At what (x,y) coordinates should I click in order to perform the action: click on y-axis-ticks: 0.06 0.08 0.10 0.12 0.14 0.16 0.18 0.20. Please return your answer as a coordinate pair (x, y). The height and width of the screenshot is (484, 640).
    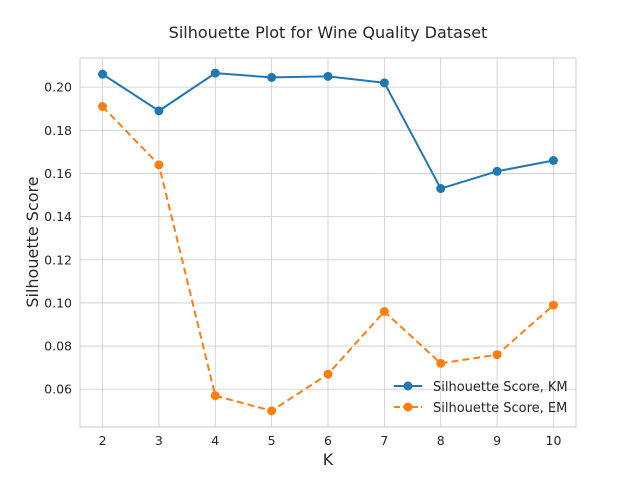
    Looking at the image, I should click on (58, 238).